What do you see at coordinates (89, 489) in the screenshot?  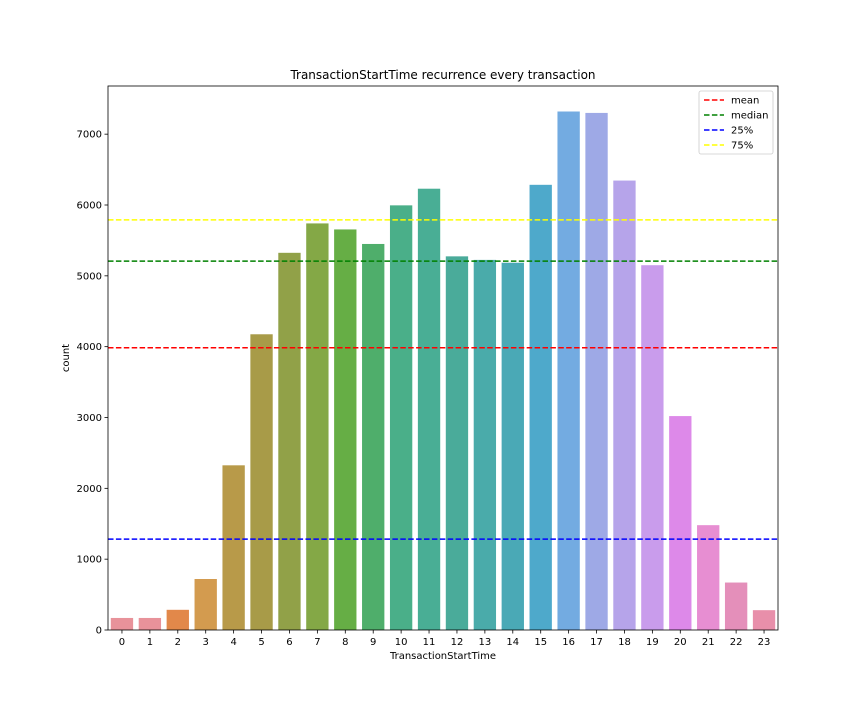 I see `y-tick-label: 2000` at bounding box center [89, 489].